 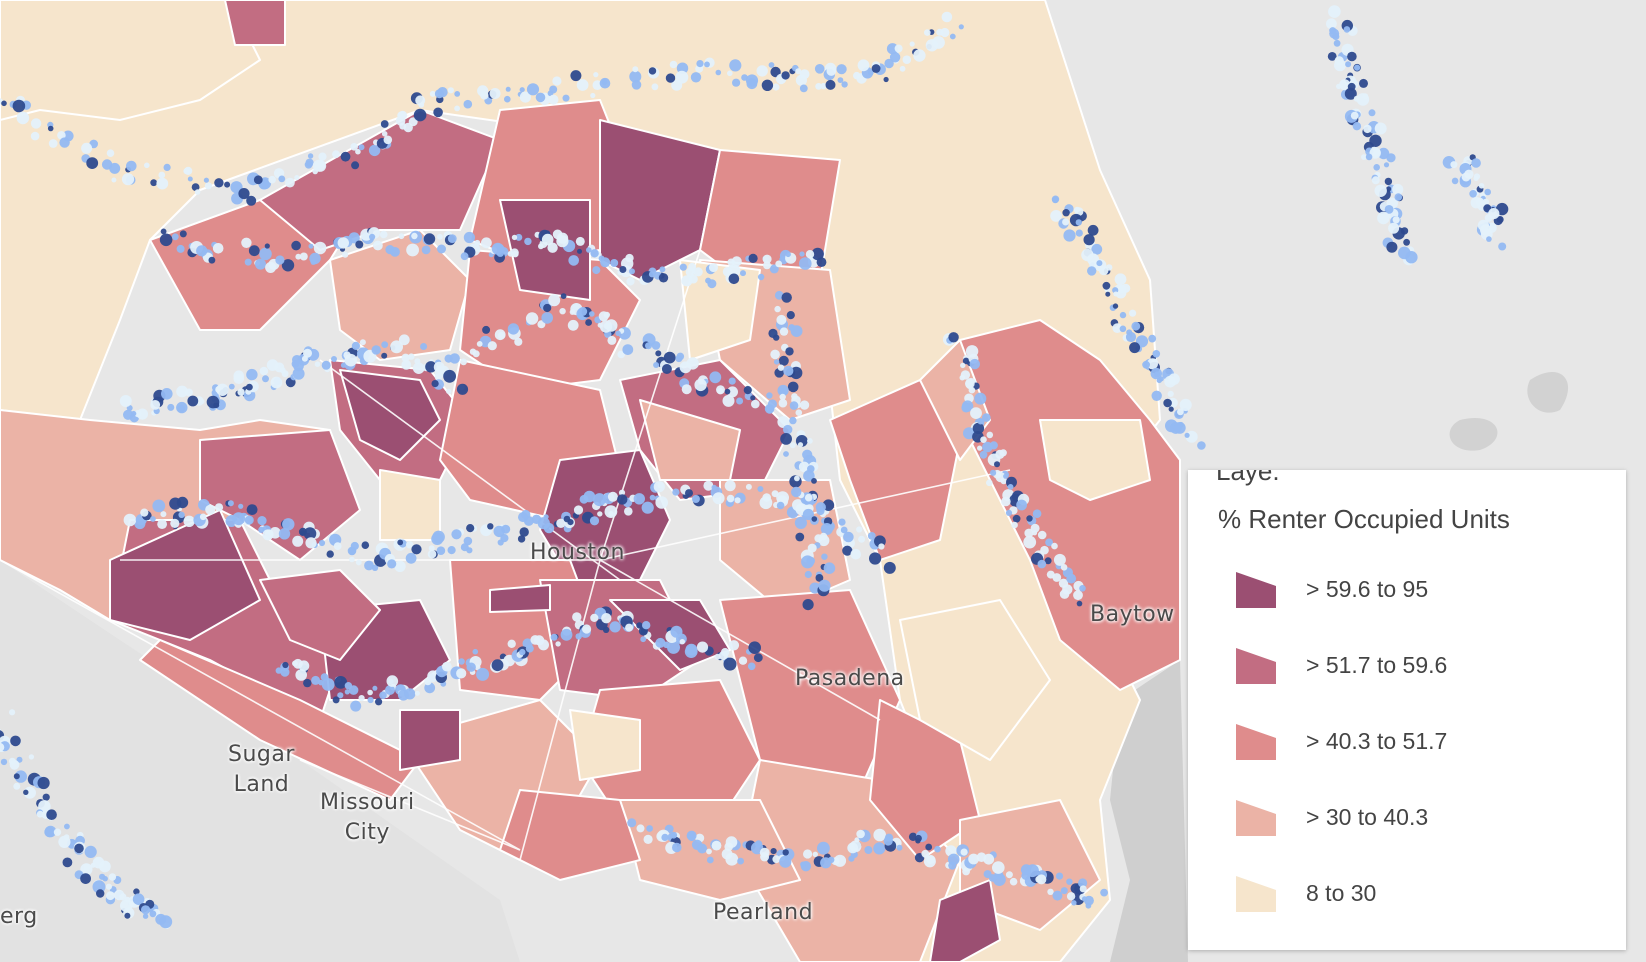 What do you see at coordinates (1256, 666) in the screenshot?
I see `legend-swatch` at bounding box center [1256, 666].